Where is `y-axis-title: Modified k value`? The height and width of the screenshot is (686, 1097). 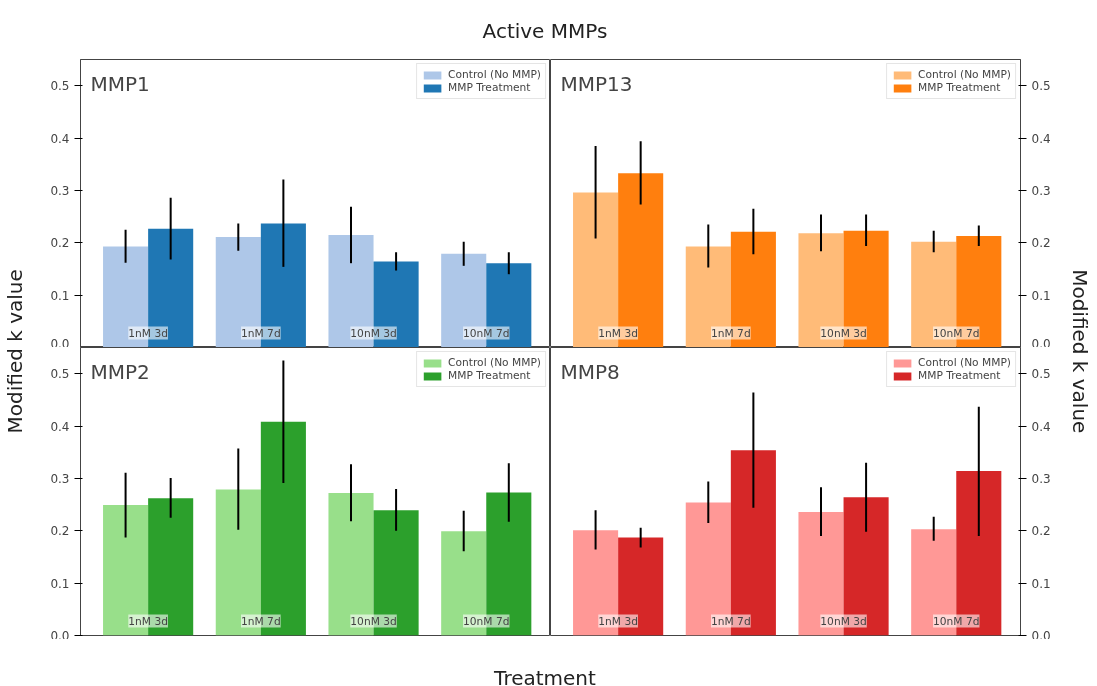 y-axis-title: Modified k value is located at coordinates (14, 351).